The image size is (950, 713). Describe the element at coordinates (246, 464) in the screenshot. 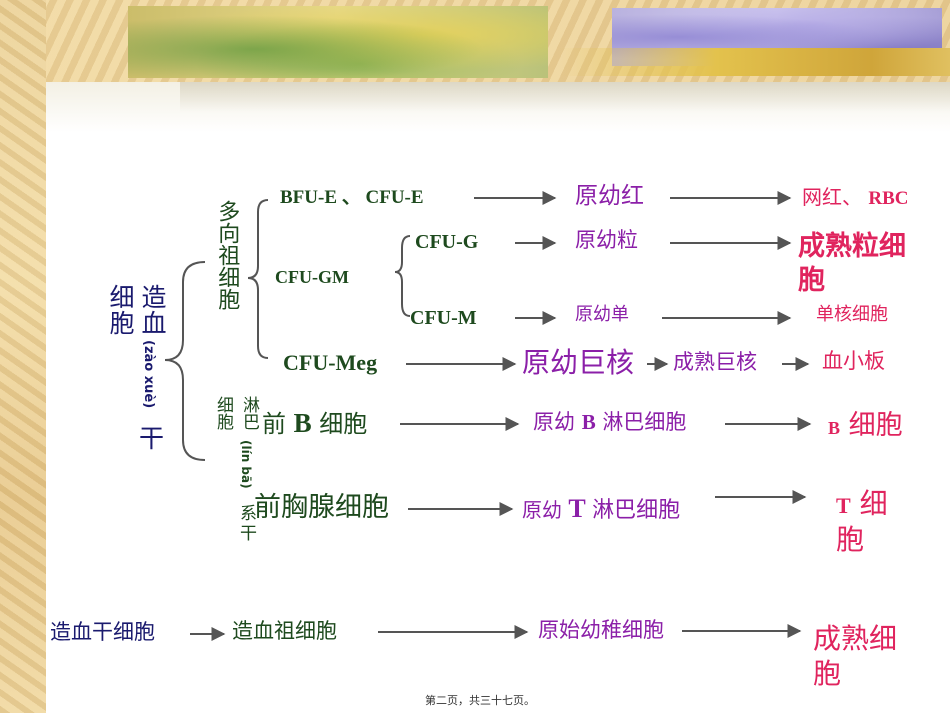

I see `lymph-pinyin: (lín bā)` at that location.